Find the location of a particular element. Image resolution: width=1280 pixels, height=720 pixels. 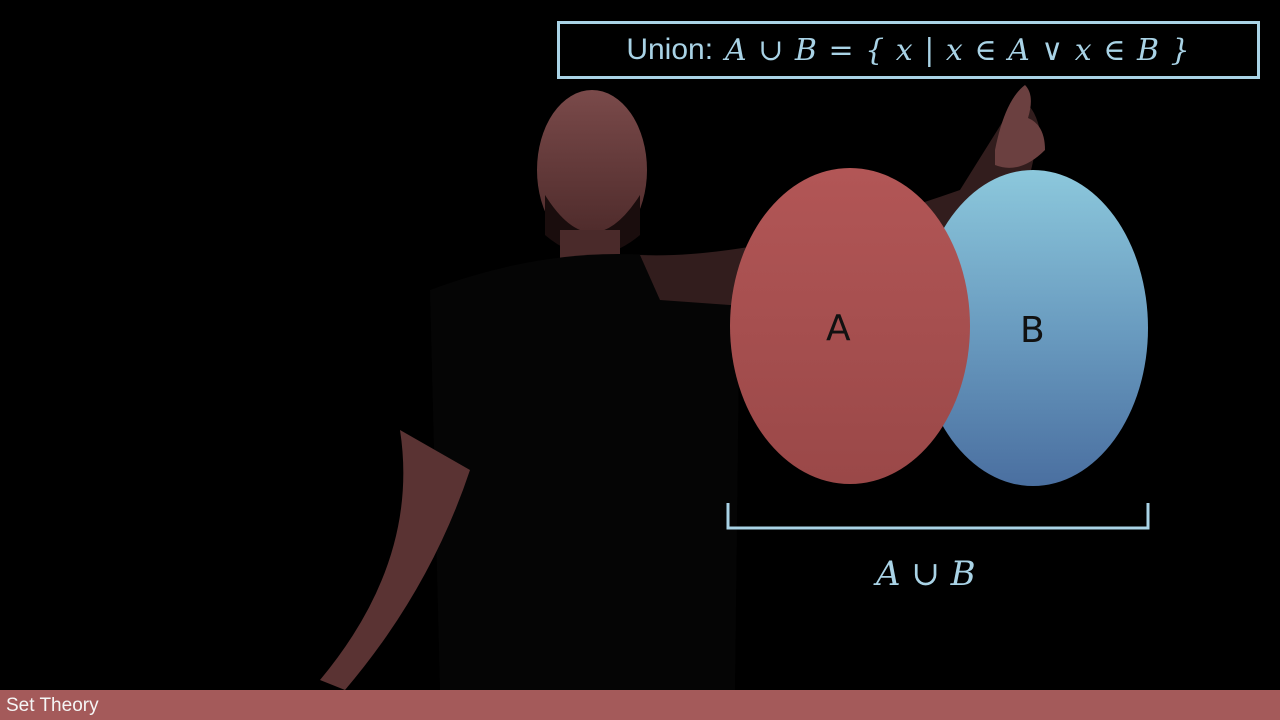

union-definition-box: Union: A ∪ B = { x | x ∈ A ∨ x ∈ B } is located at coordinates (908, 50).